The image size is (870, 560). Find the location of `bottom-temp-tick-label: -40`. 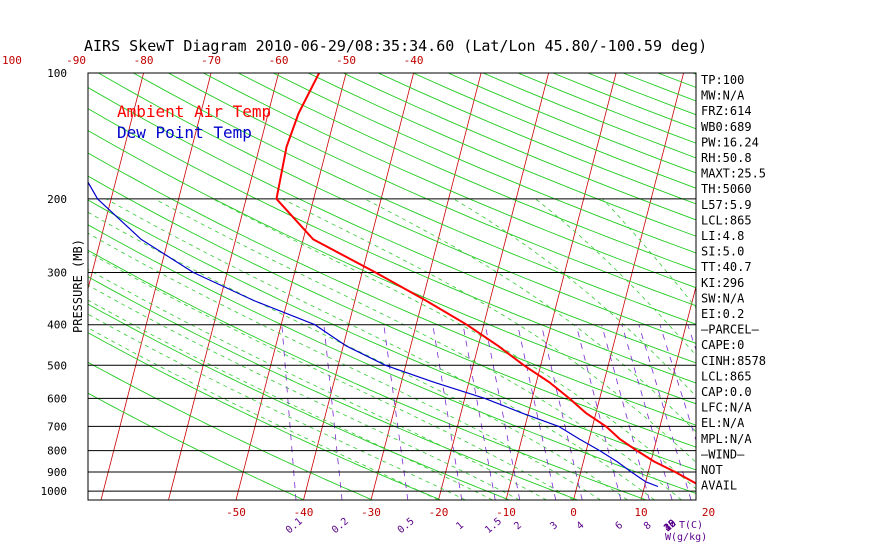

bottom-temp-tick-label: -40 is located at coordinates (304, 512).